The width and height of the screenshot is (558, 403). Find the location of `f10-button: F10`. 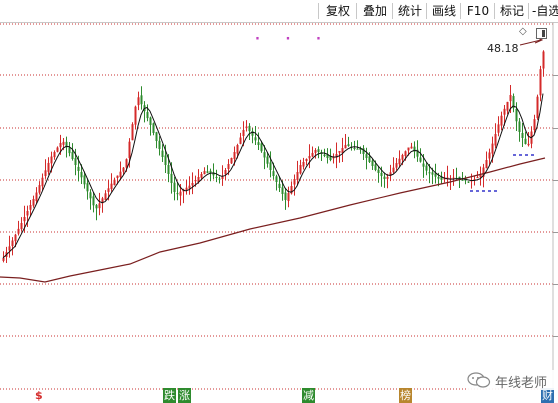

f10-button: F10 is located at coordinates (477, 11).